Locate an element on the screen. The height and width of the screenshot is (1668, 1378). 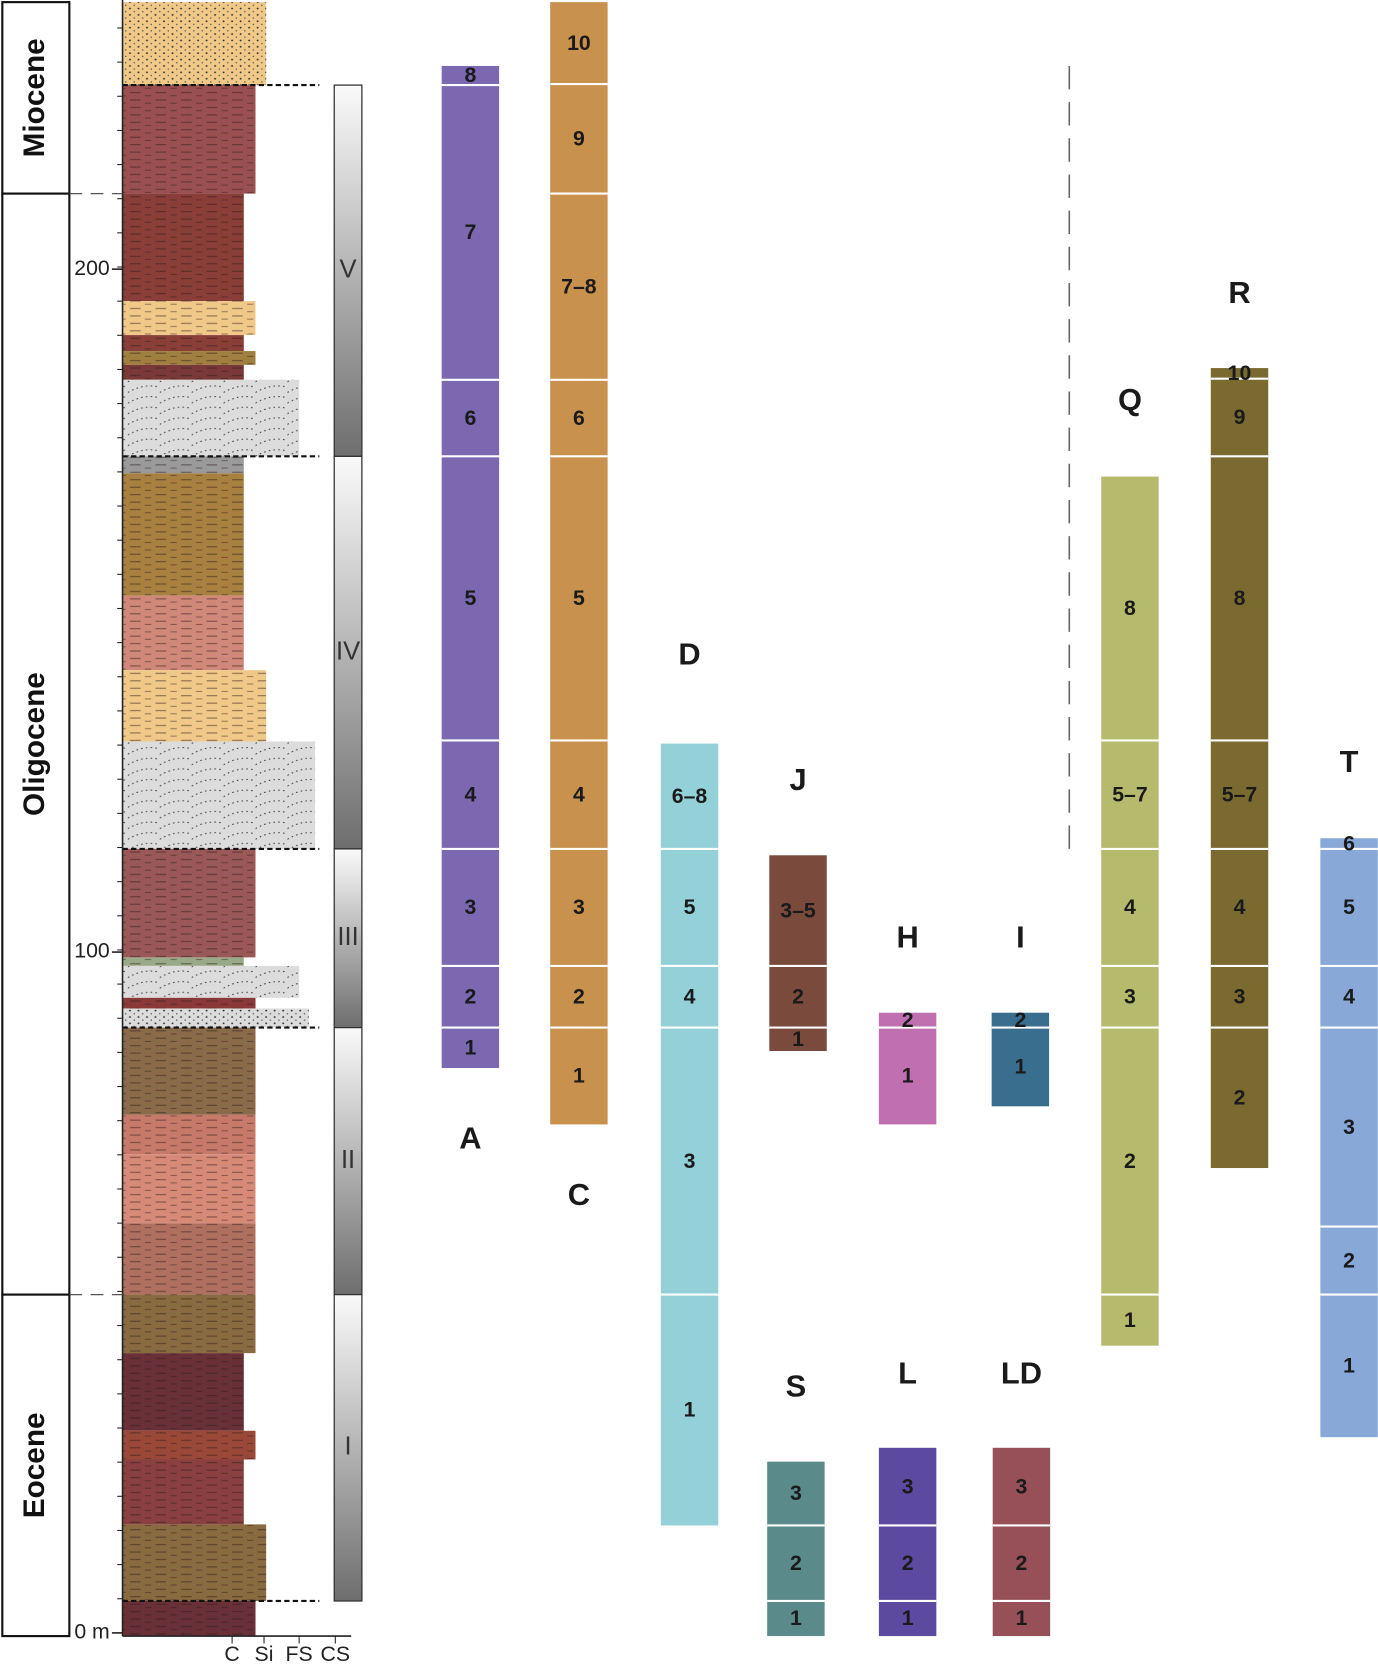
epoch-column: Miocene Oligocene Eocene is located at coordinates (62, 819).